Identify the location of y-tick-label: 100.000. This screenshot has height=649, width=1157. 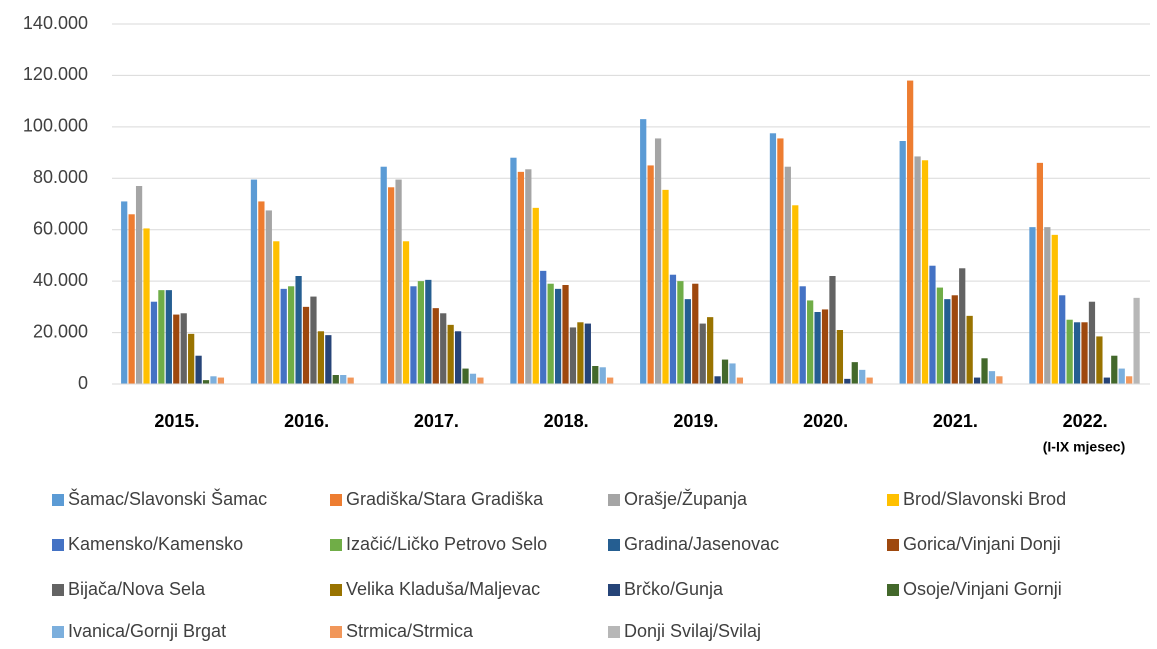
(55, 126).